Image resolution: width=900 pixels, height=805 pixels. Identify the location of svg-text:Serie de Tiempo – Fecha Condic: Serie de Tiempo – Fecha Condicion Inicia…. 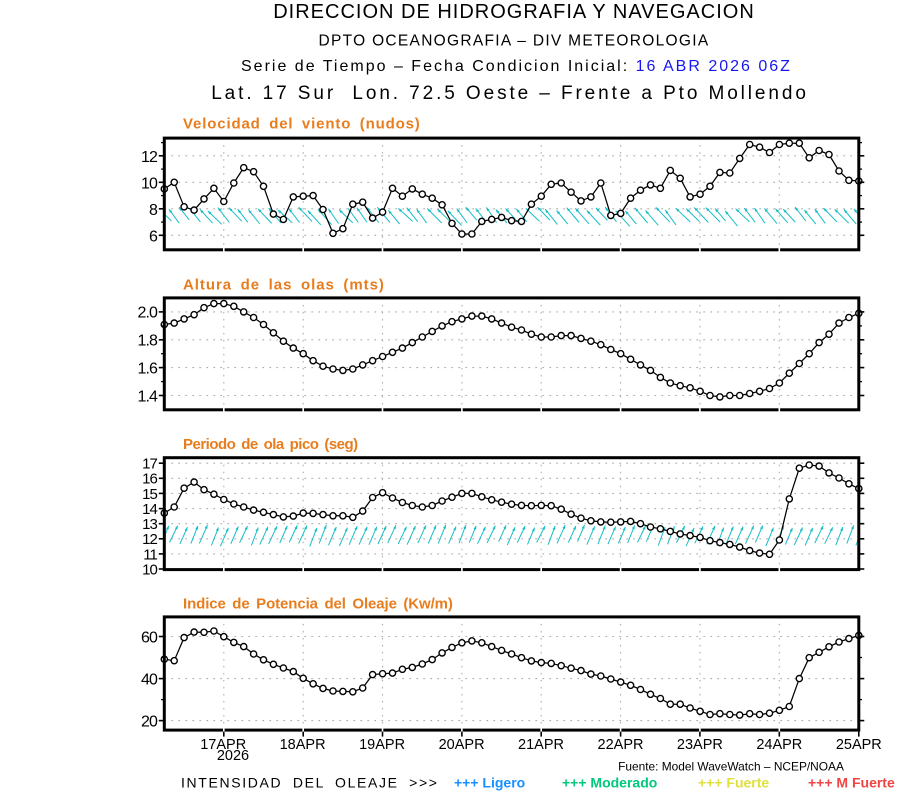
(516, 66).